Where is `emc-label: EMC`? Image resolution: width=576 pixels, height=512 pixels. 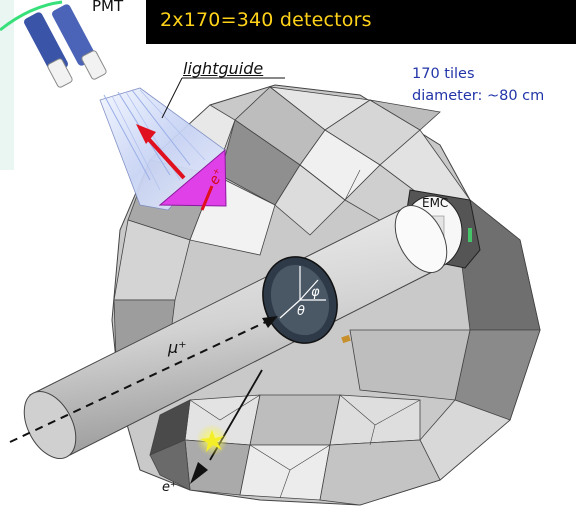
emc-label: EMC is located at coordinates (435, 203).